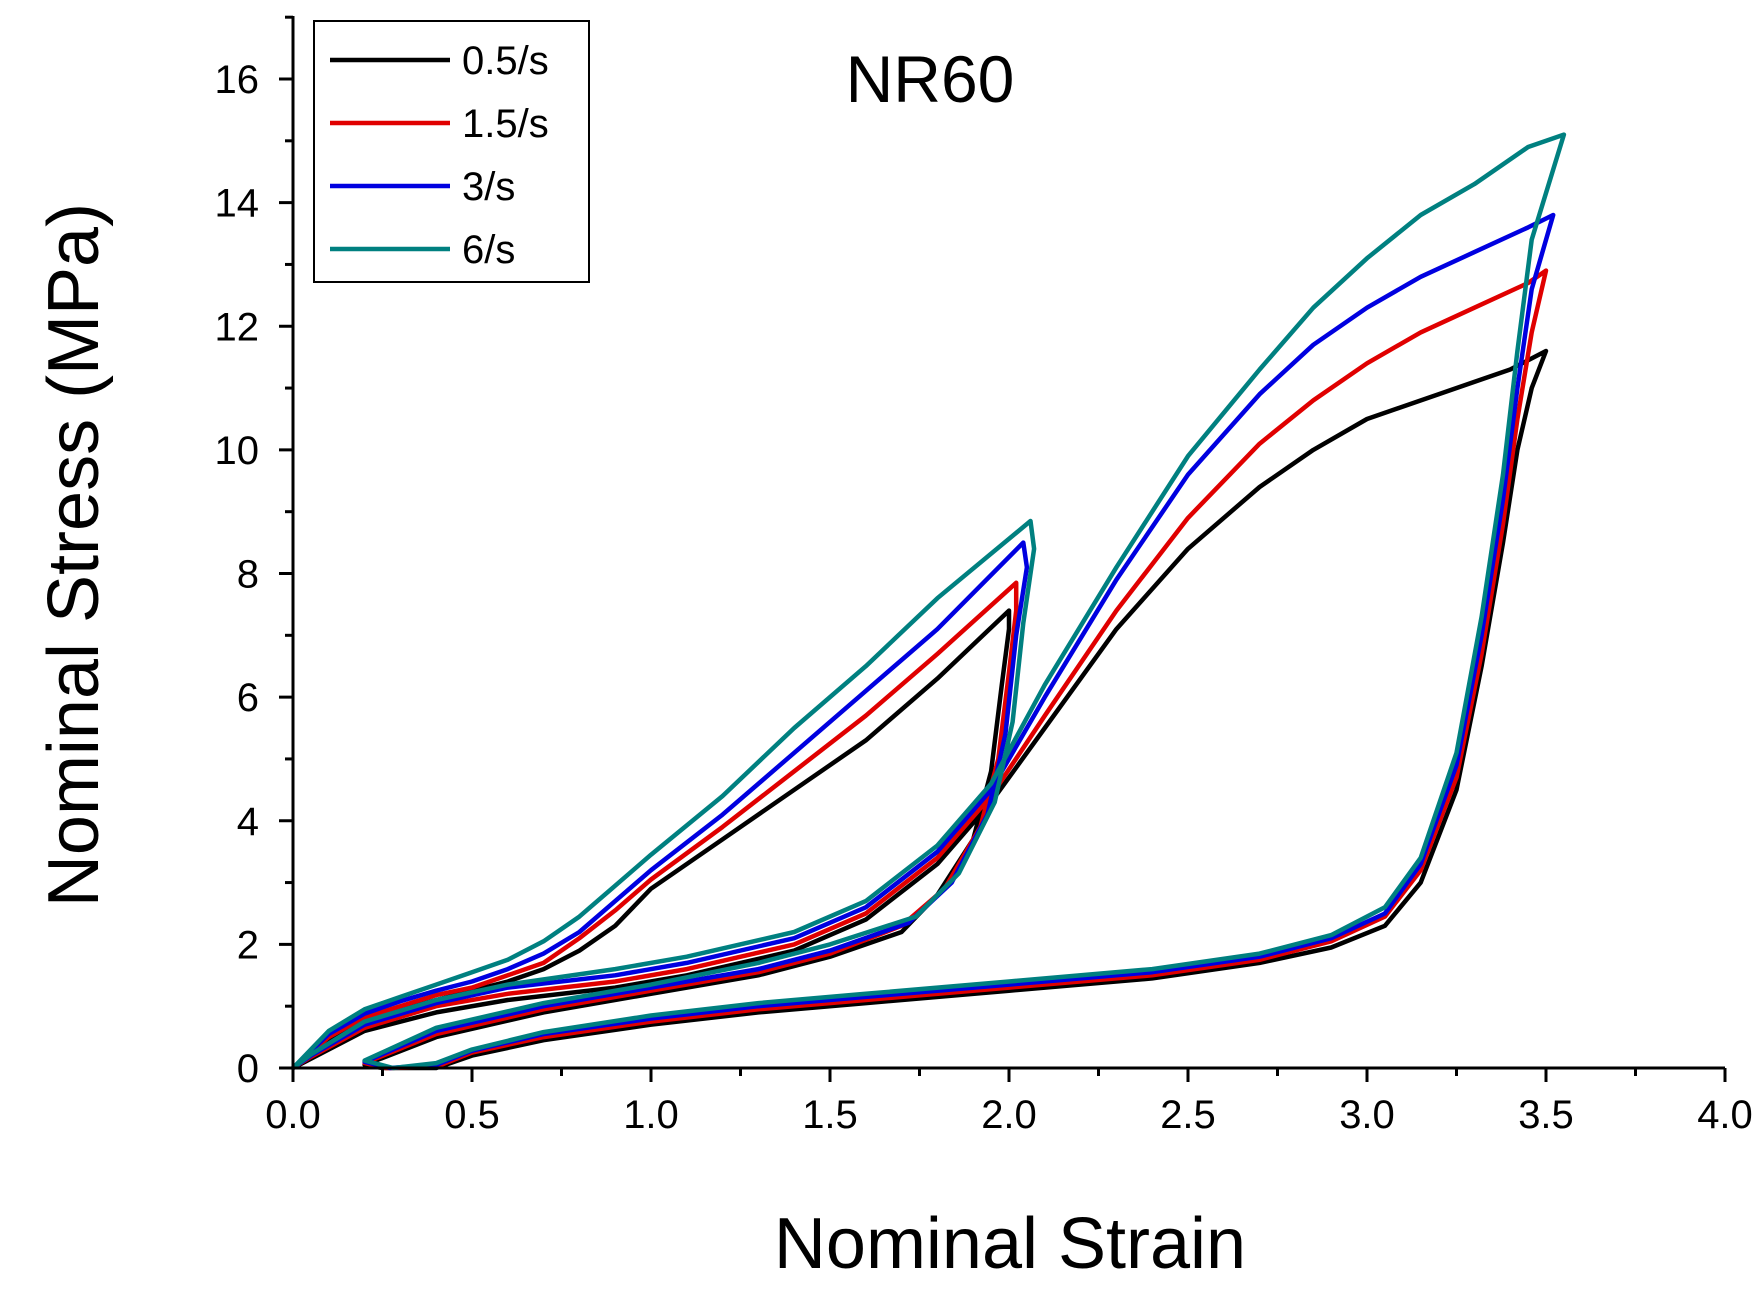 This screenshot has width=1764, height=1302. Describe the element at coordinates (237, 80) in the screenshot. I see `y-tick-label: 16` at that location.